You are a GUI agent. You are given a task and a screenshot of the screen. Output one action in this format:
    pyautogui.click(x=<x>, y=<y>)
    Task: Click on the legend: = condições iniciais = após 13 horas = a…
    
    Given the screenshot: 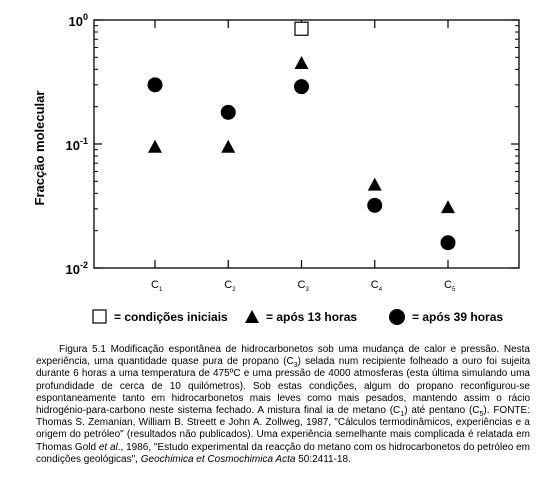 What is the action you would take?
    pyautogui.click(x=312, y=317)
    